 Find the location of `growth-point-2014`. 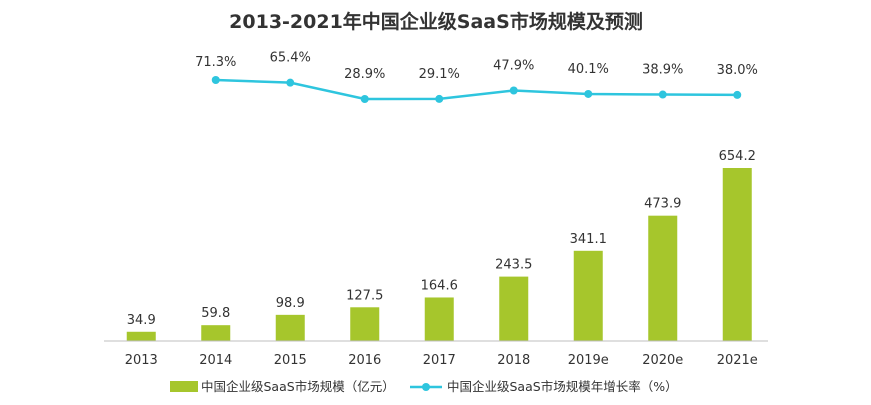

growth-point-2014 is located at coordinates (215, 80).